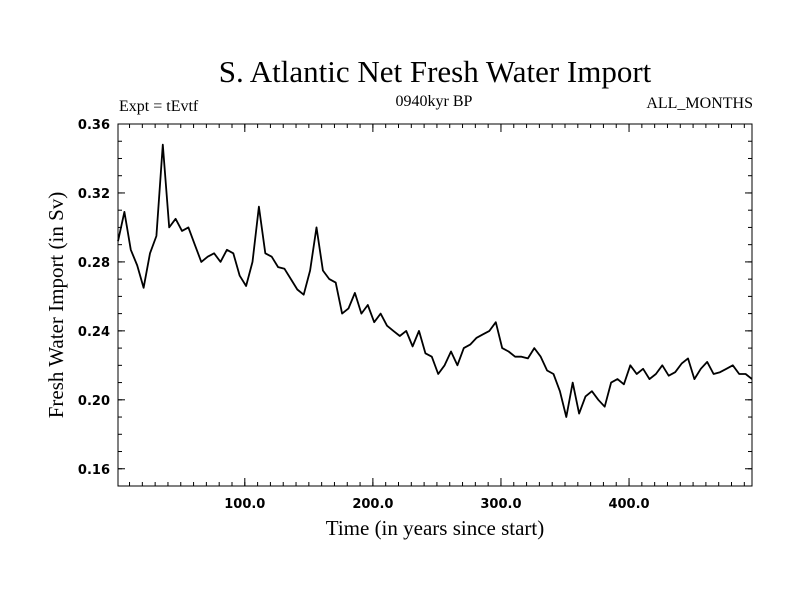  What do you see at coordinates (94, 401) in the screenshot?
I see `y-tick-label: 0.20` at bounding box center [94, 401].